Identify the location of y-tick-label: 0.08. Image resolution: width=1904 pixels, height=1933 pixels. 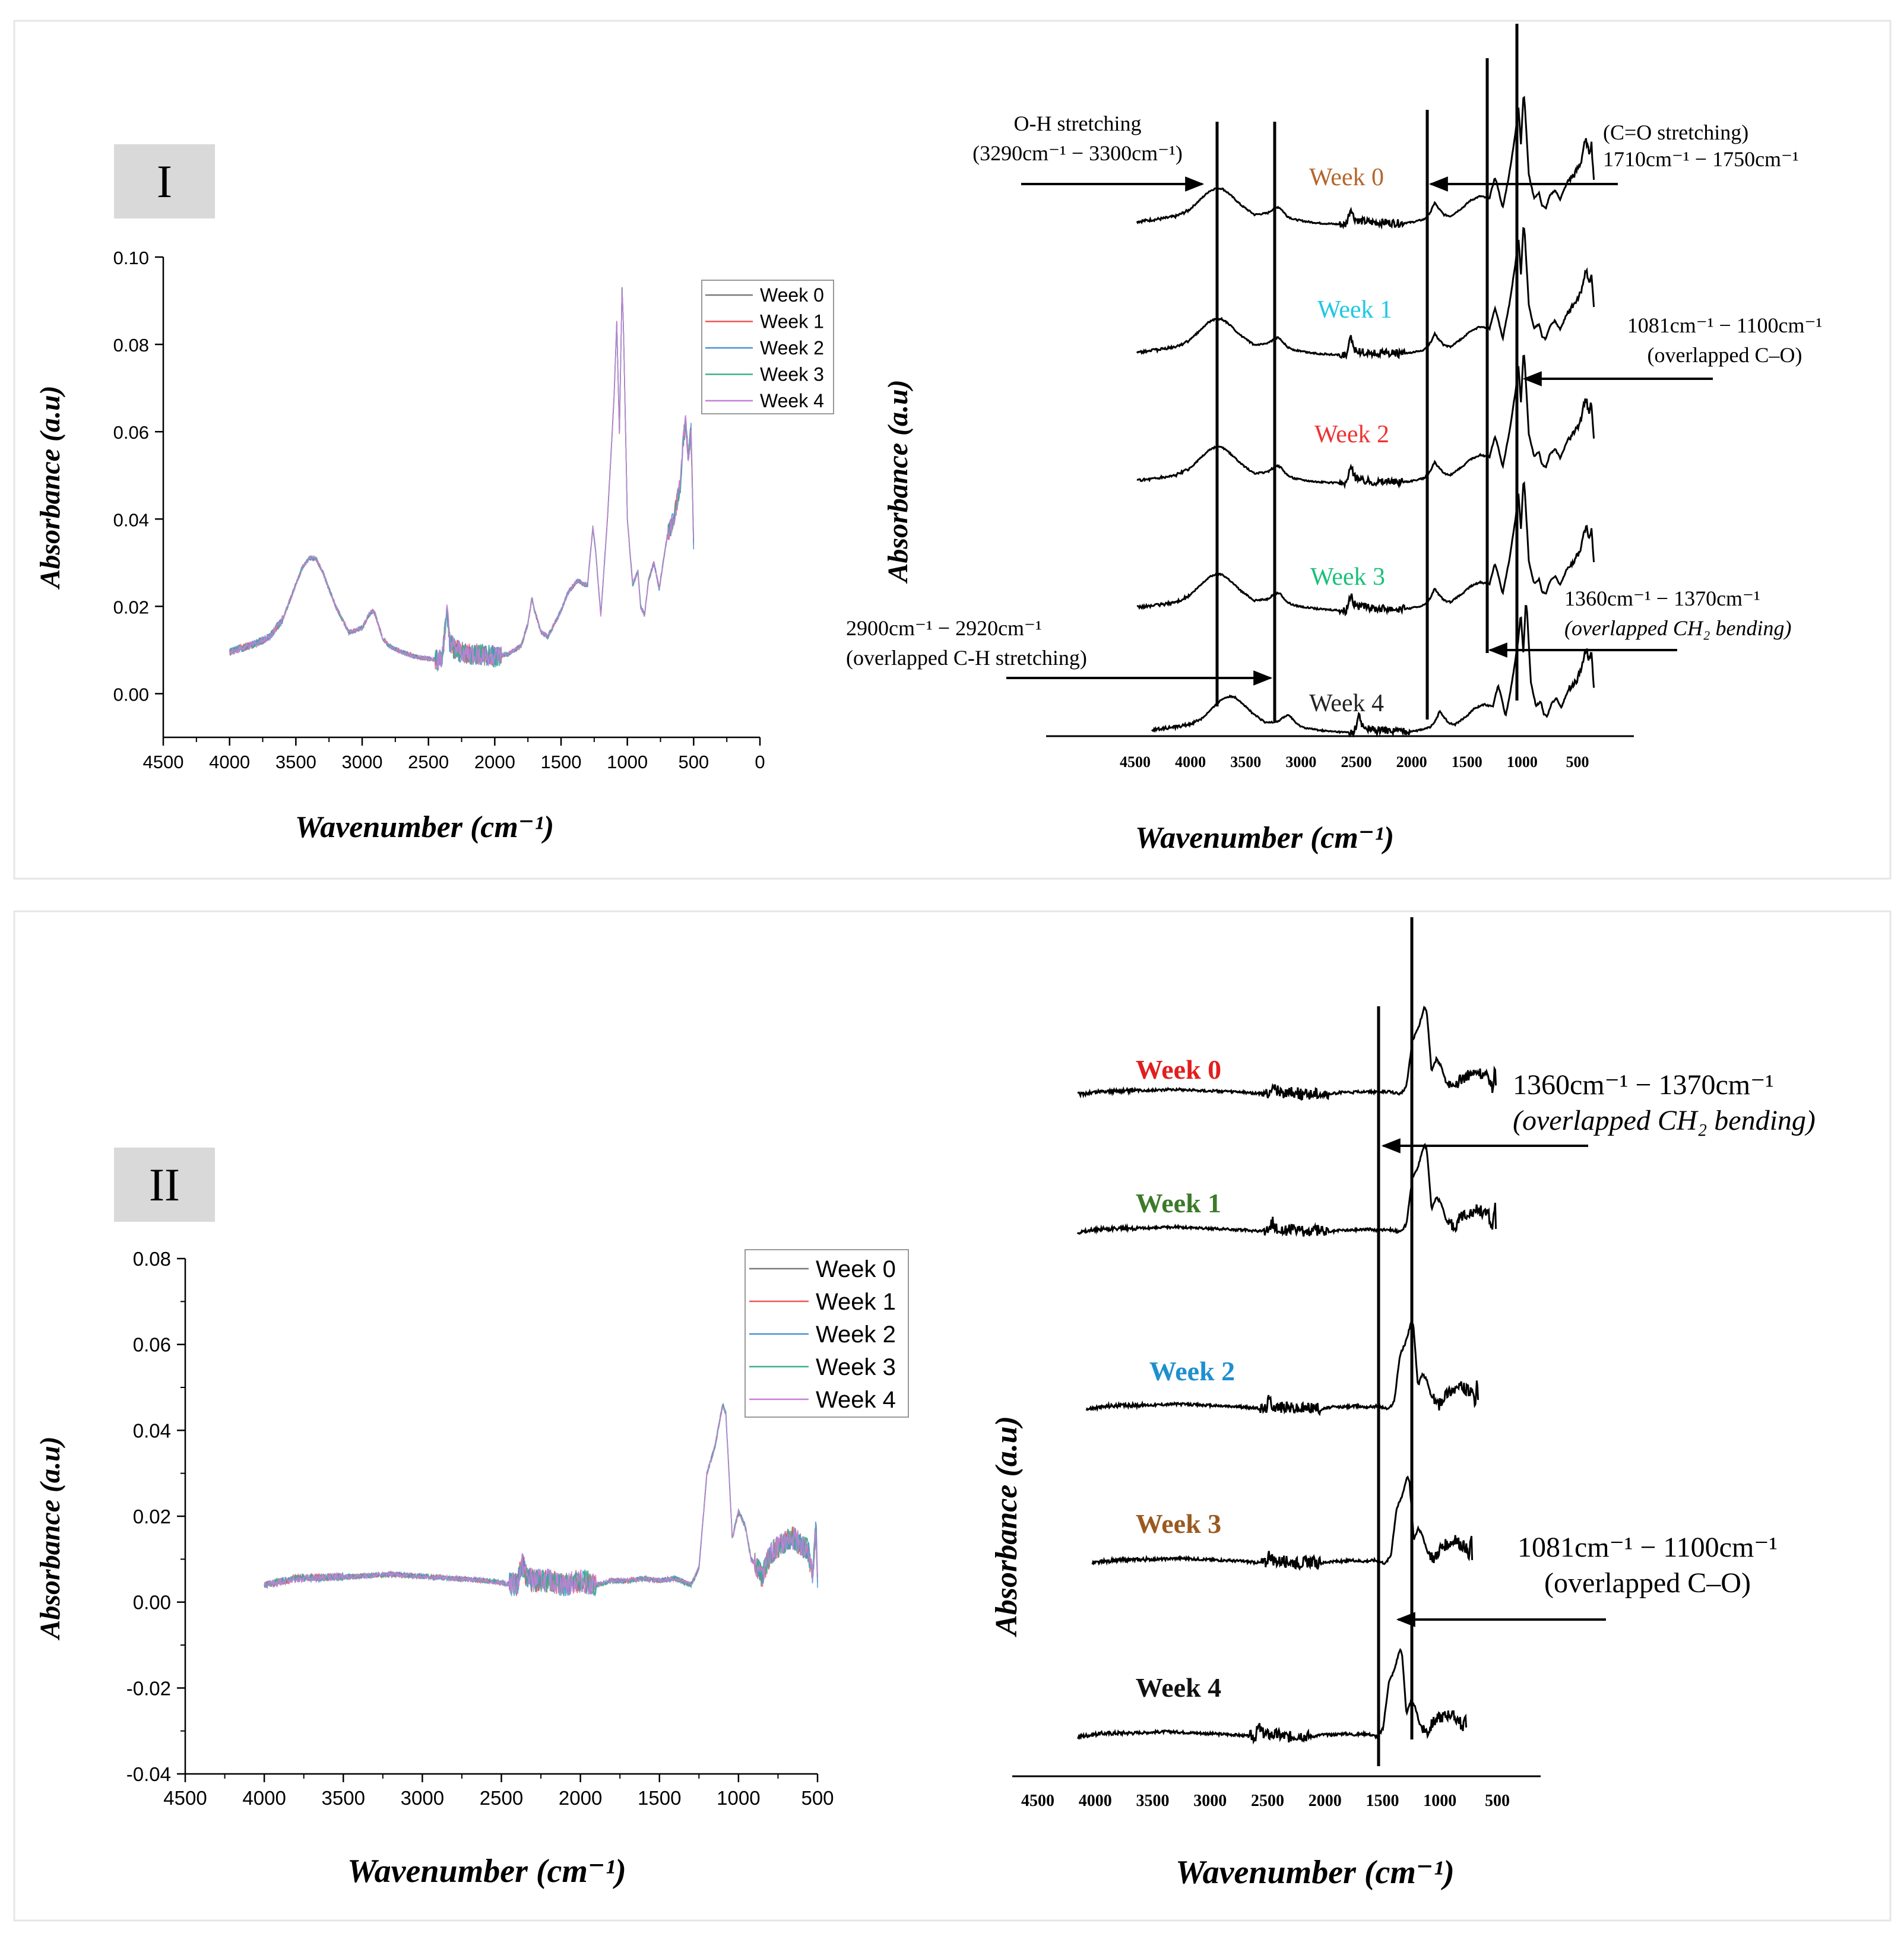
(131, 345).